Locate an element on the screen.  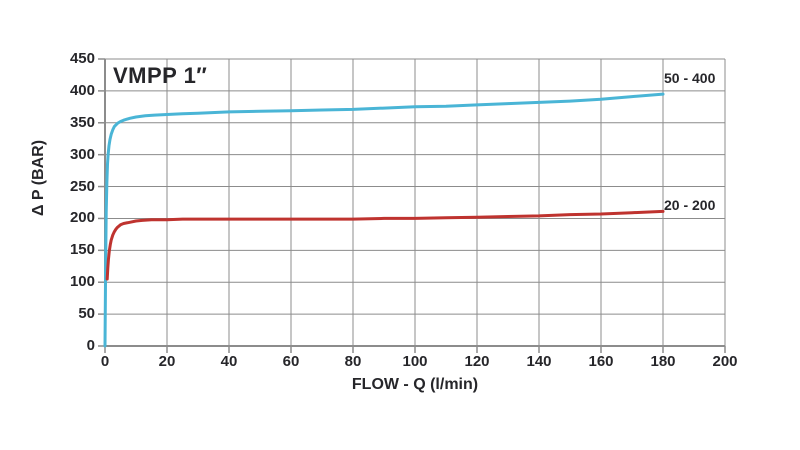
y-tick-label: 300 is located at coordinates (82, 154).